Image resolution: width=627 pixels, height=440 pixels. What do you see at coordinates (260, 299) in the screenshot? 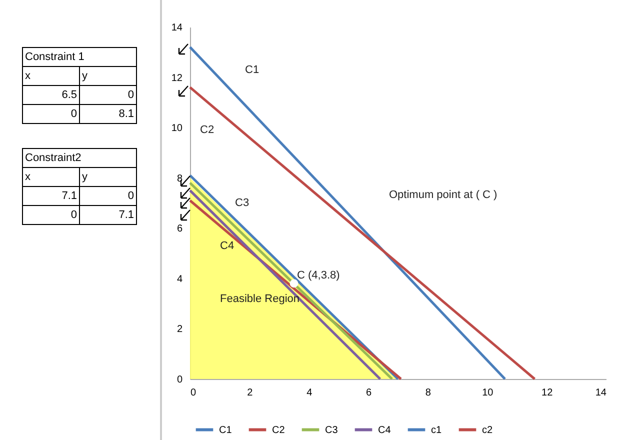
I see `annotation: Feasible Region` at bounding box center [260, 299].